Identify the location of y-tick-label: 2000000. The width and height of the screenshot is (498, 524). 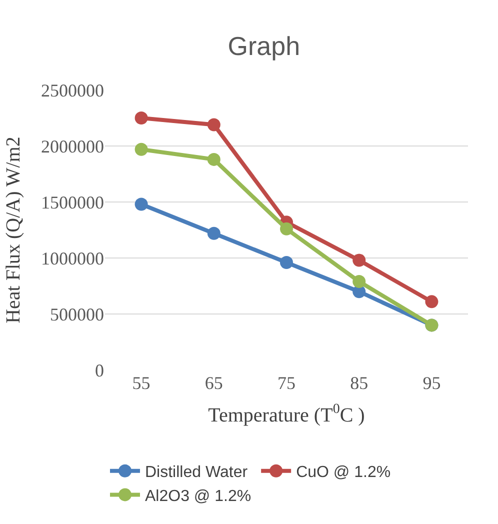
(72, 146).